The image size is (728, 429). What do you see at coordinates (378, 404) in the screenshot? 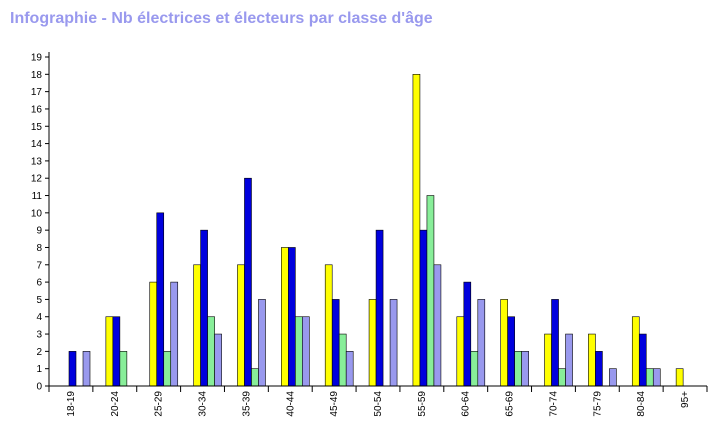
I see `x-tick-label: 50-54` at bounding box center [378, 404].